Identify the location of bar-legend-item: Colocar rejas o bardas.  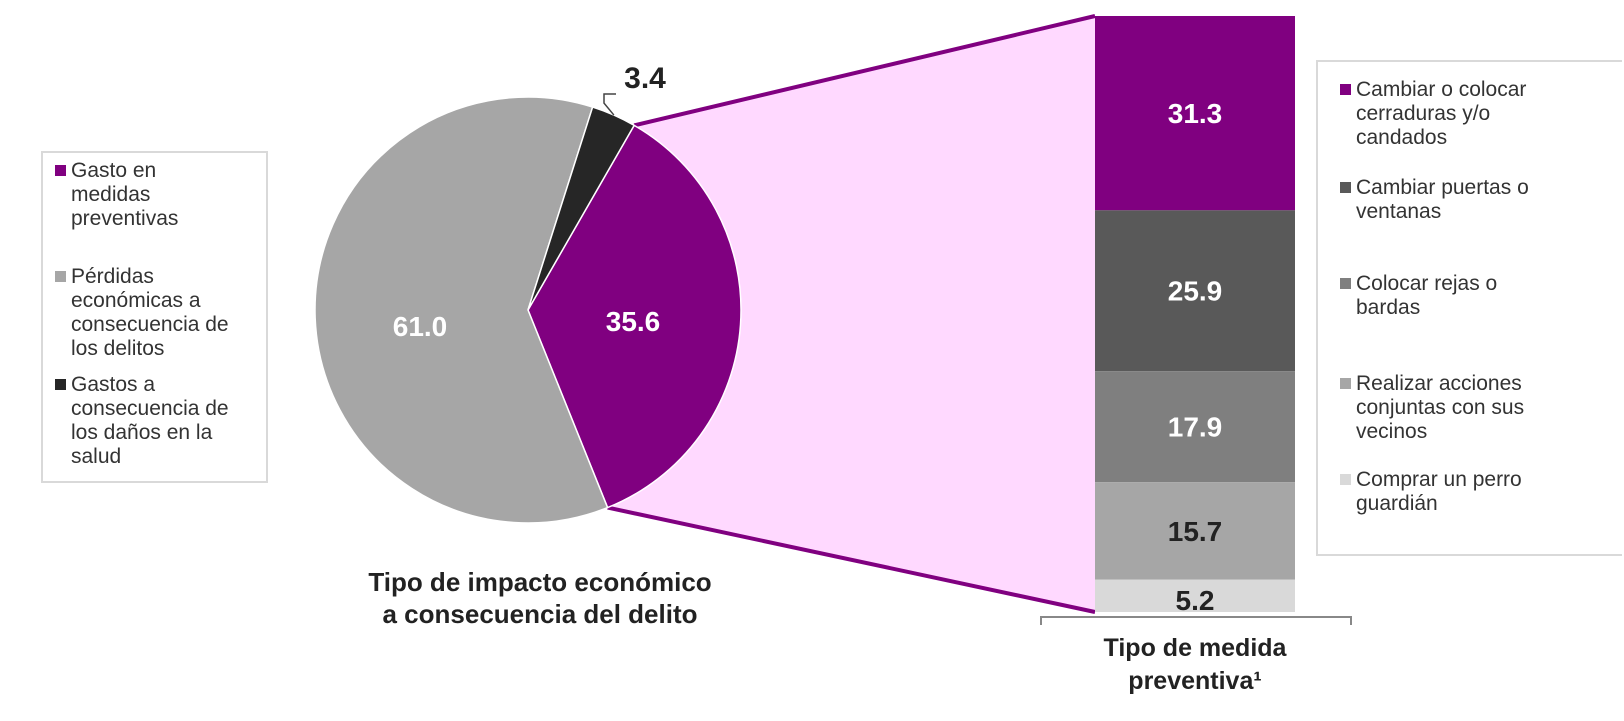
(1418, 296).